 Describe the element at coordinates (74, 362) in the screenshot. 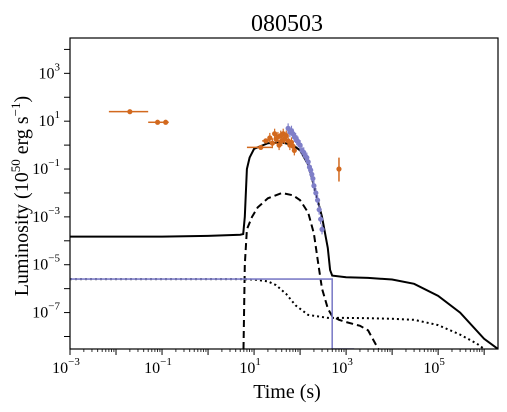

I see `x-tick-exp: −3` at that location.